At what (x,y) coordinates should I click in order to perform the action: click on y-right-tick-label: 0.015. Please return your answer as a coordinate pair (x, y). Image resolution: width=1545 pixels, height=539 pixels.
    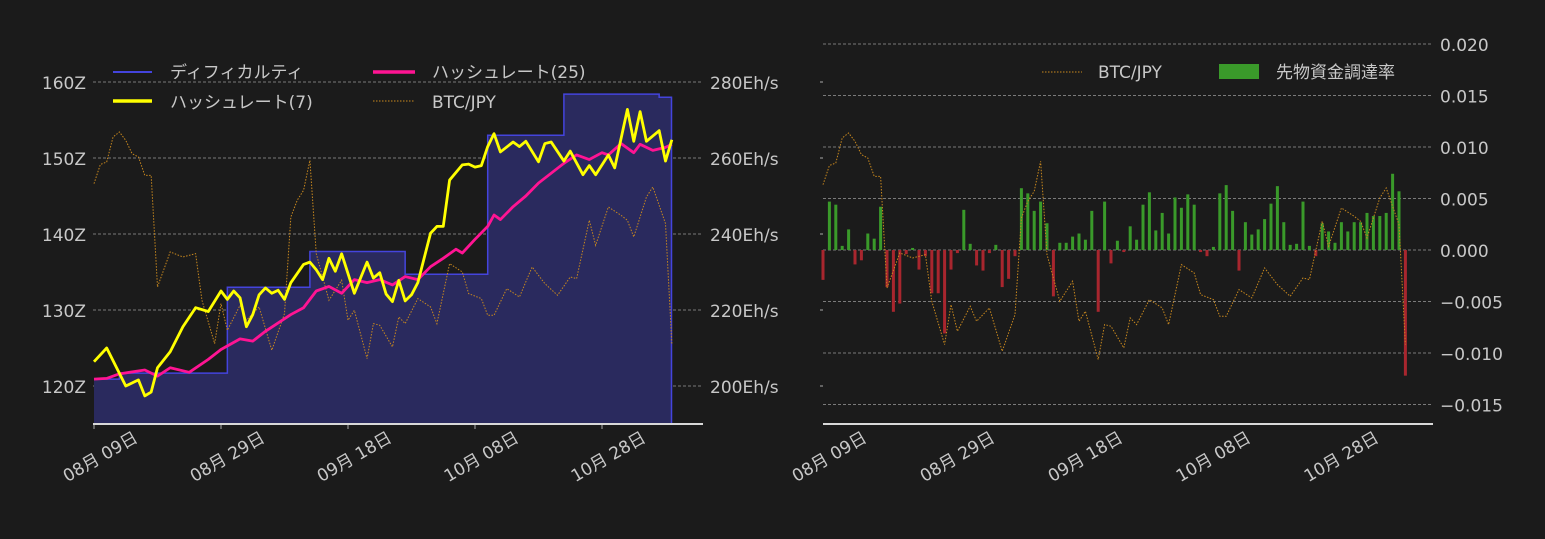
    Looking at the image, I should click on (1464, 98).